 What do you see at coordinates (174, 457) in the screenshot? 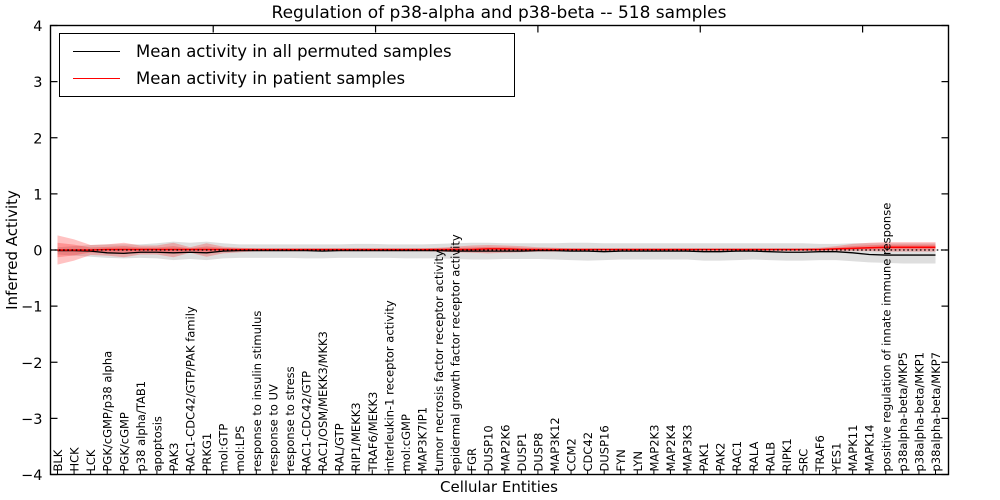
I see `x-category-label: PAK3` at bounding box center [174, 457].